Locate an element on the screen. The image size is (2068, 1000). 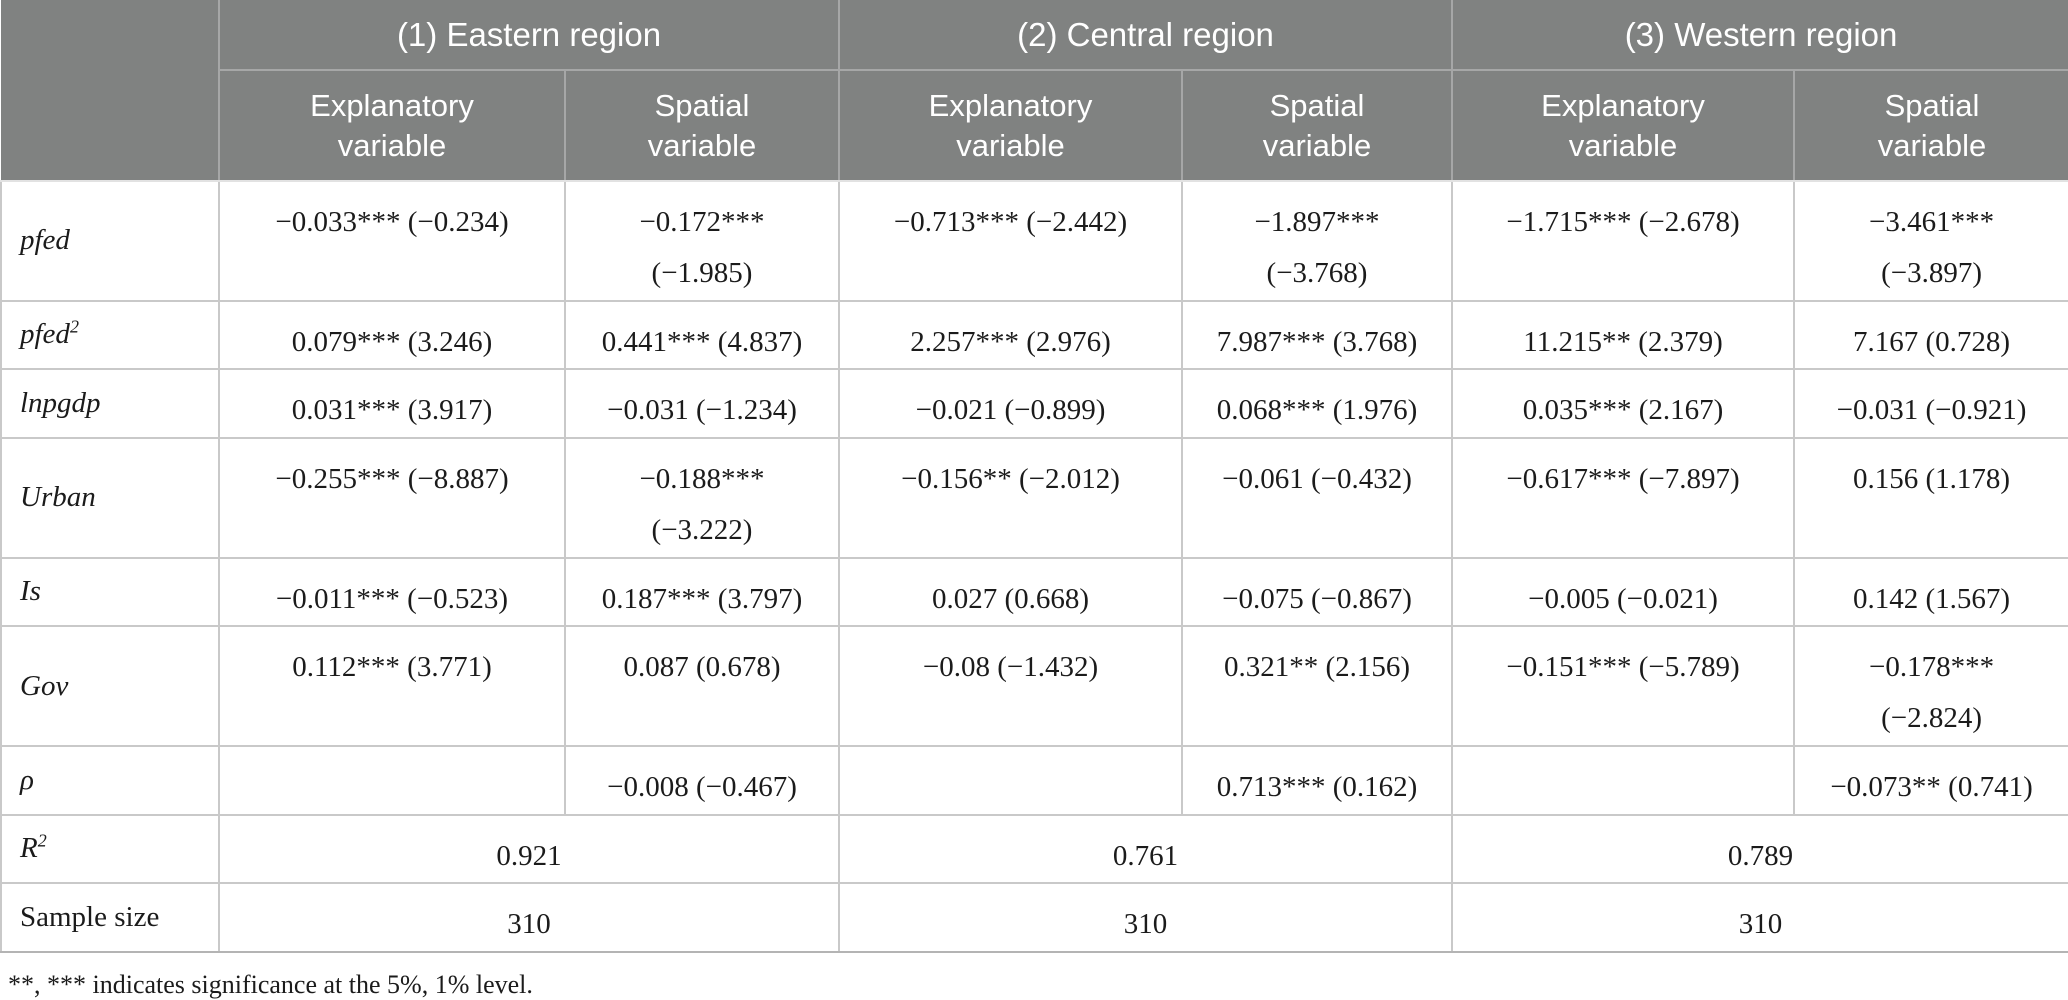
table-row-sample-size: Sample size 310 310 310 is located at coordinates (1034, 917).